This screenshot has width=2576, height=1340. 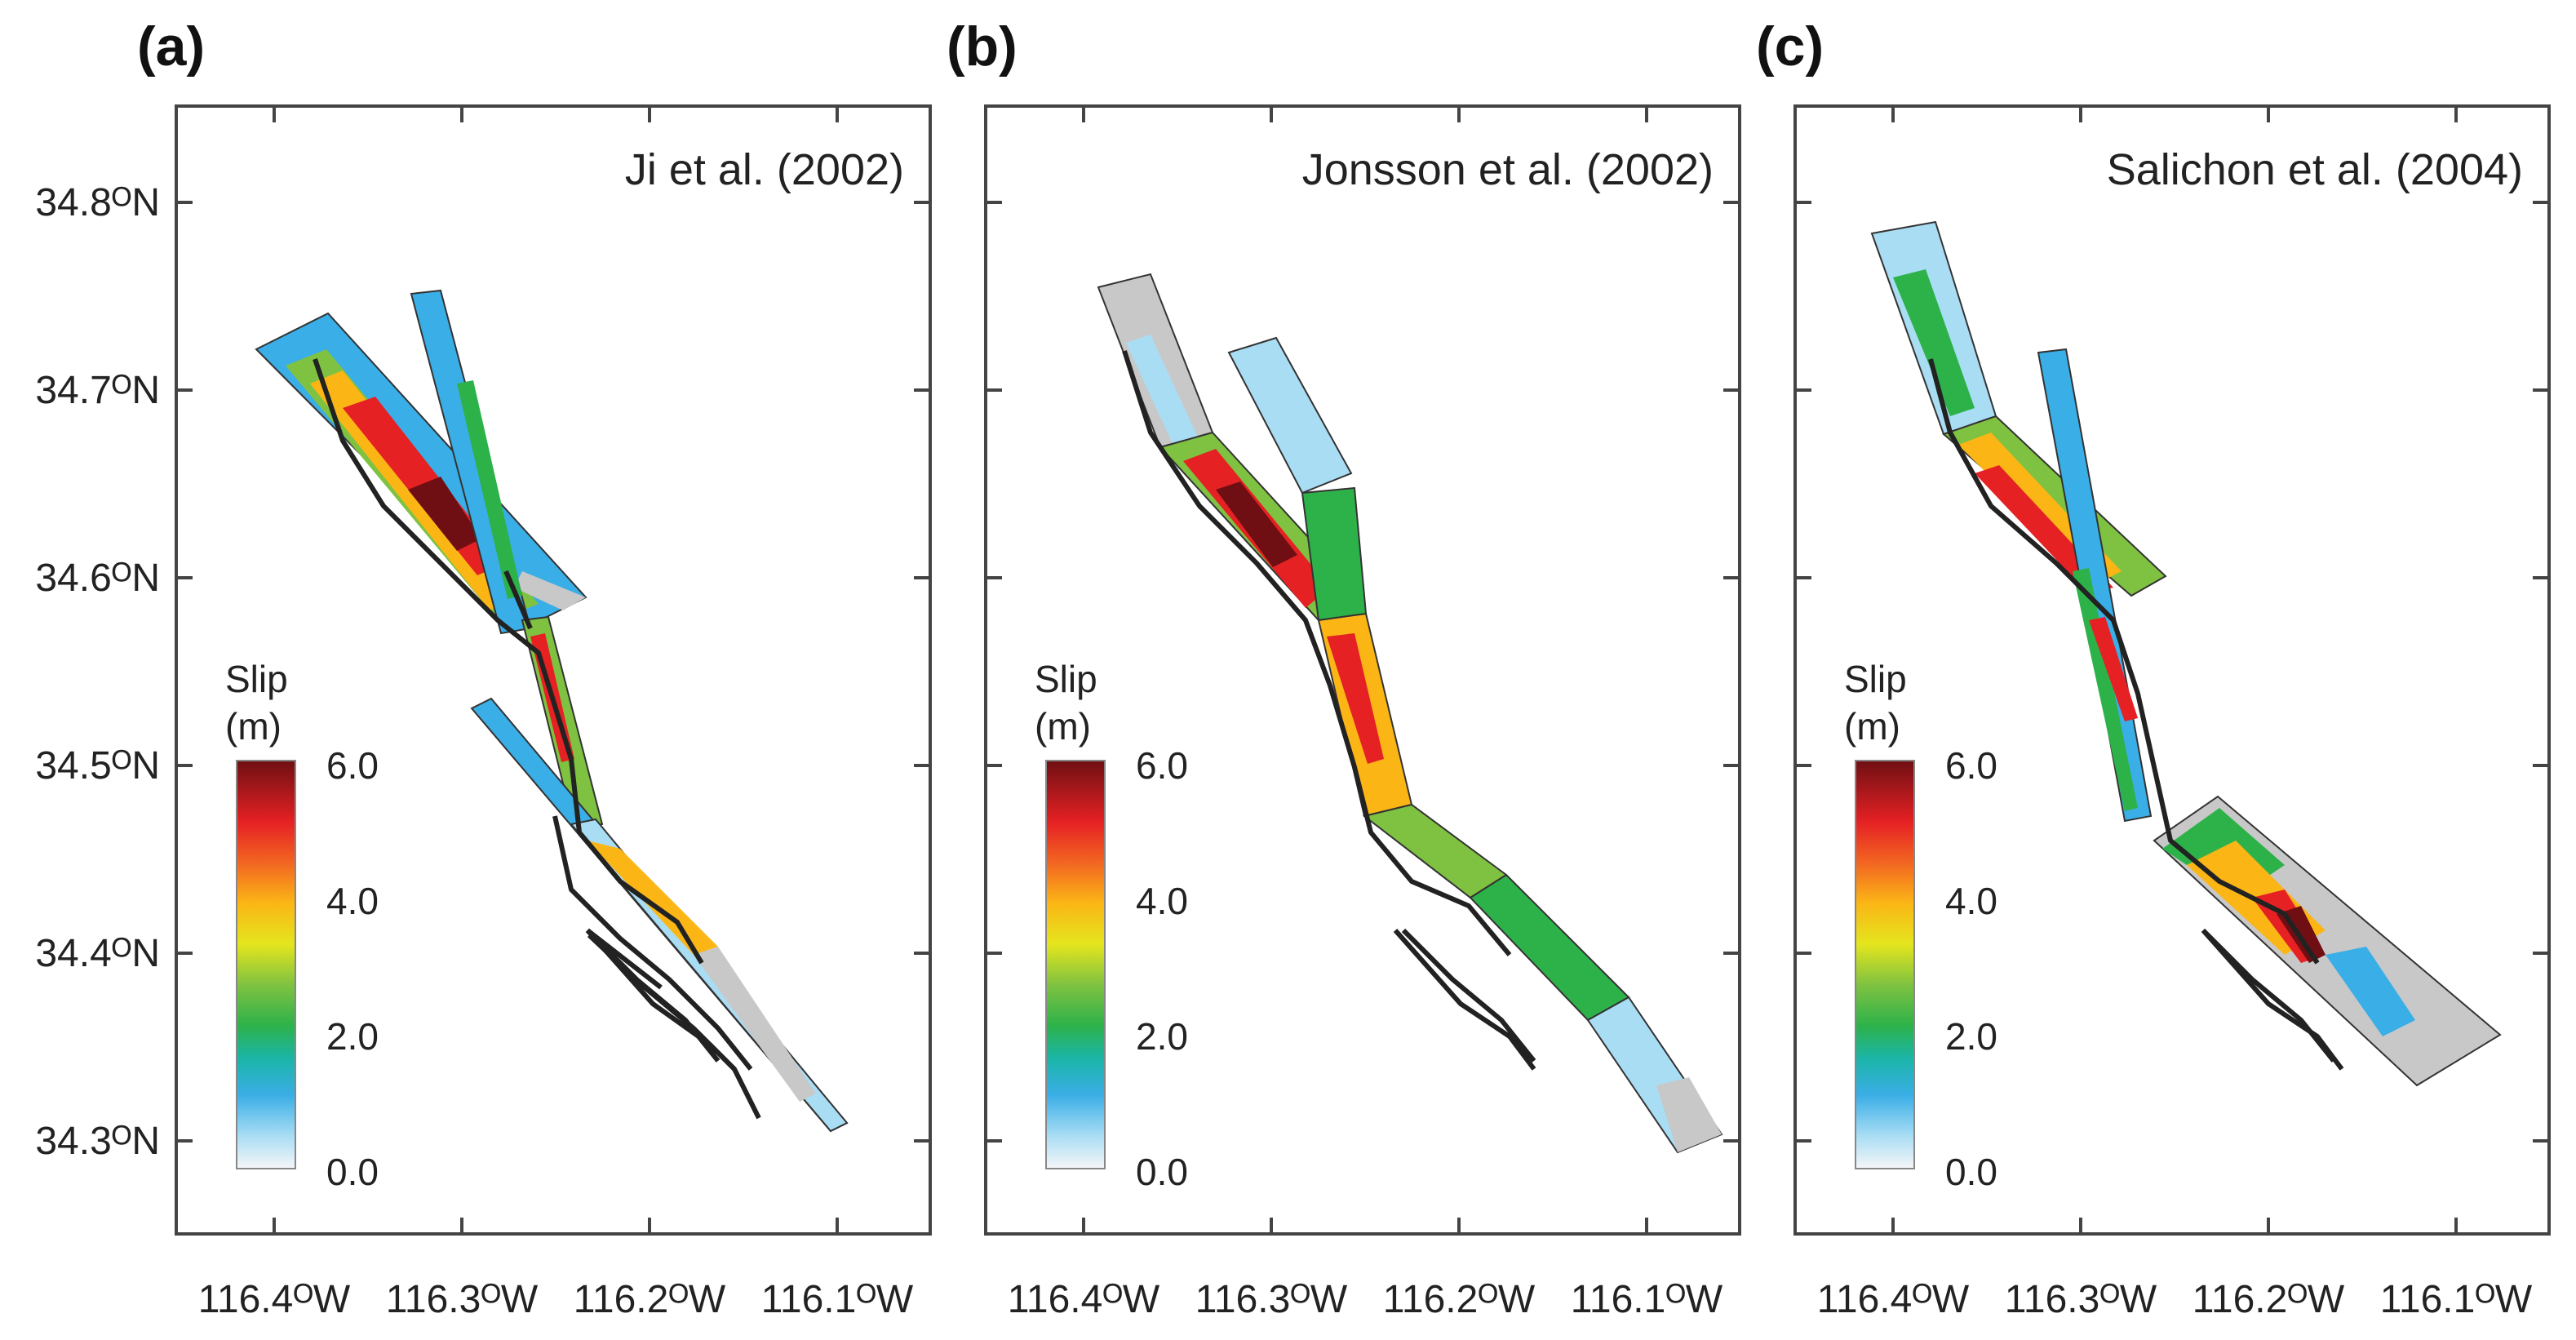 What do you see at coordinates (1885, 964) in the screenshot?
I see `panel-c-colorbar-scale` at bounding box center [1885, 964].